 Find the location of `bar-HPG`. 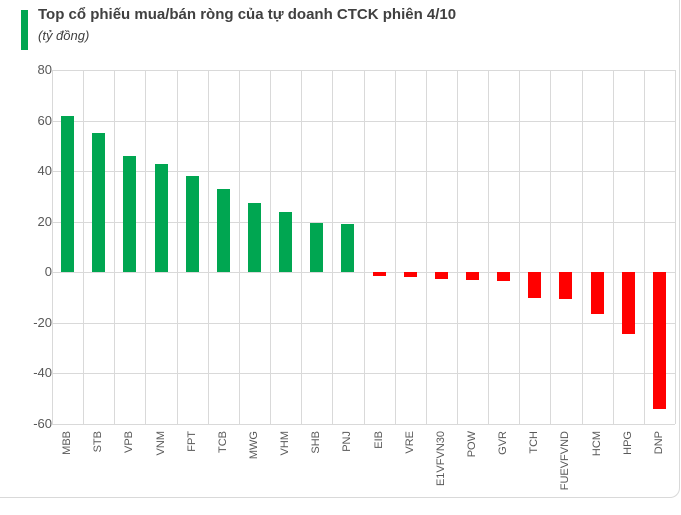

bar-HPG is located at coordinates (628, 303).